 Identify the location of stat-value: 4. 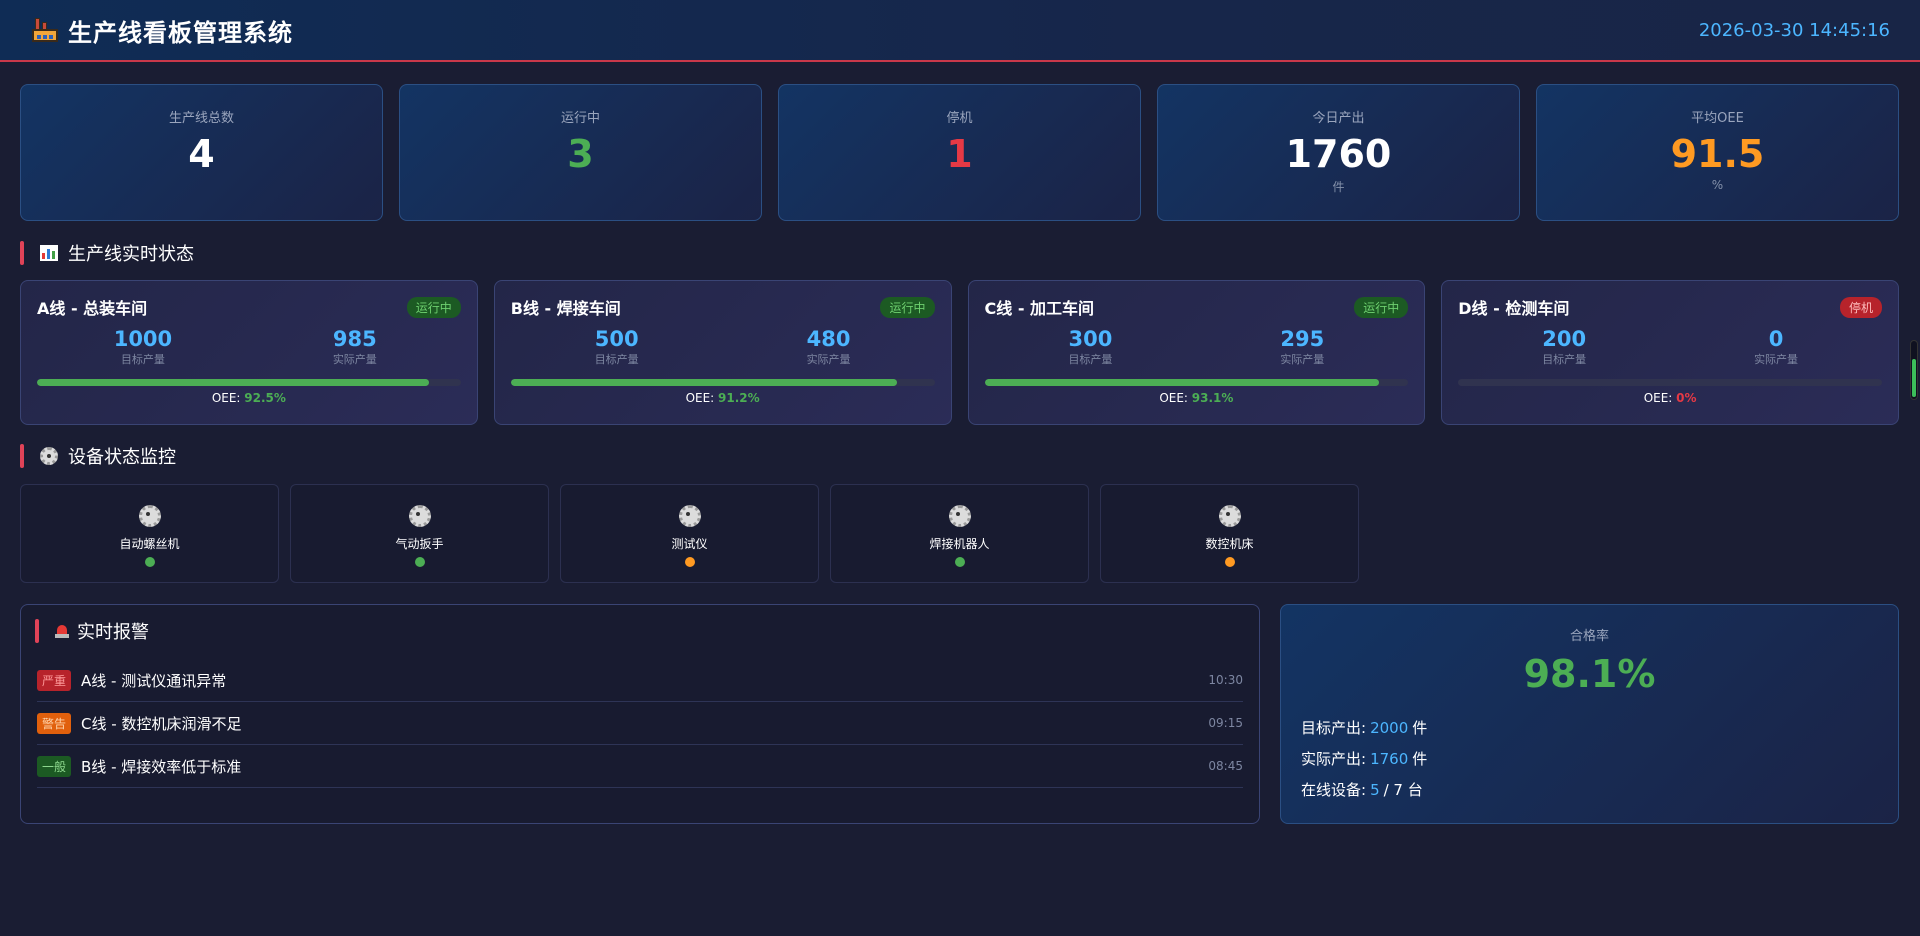
(201, 154).